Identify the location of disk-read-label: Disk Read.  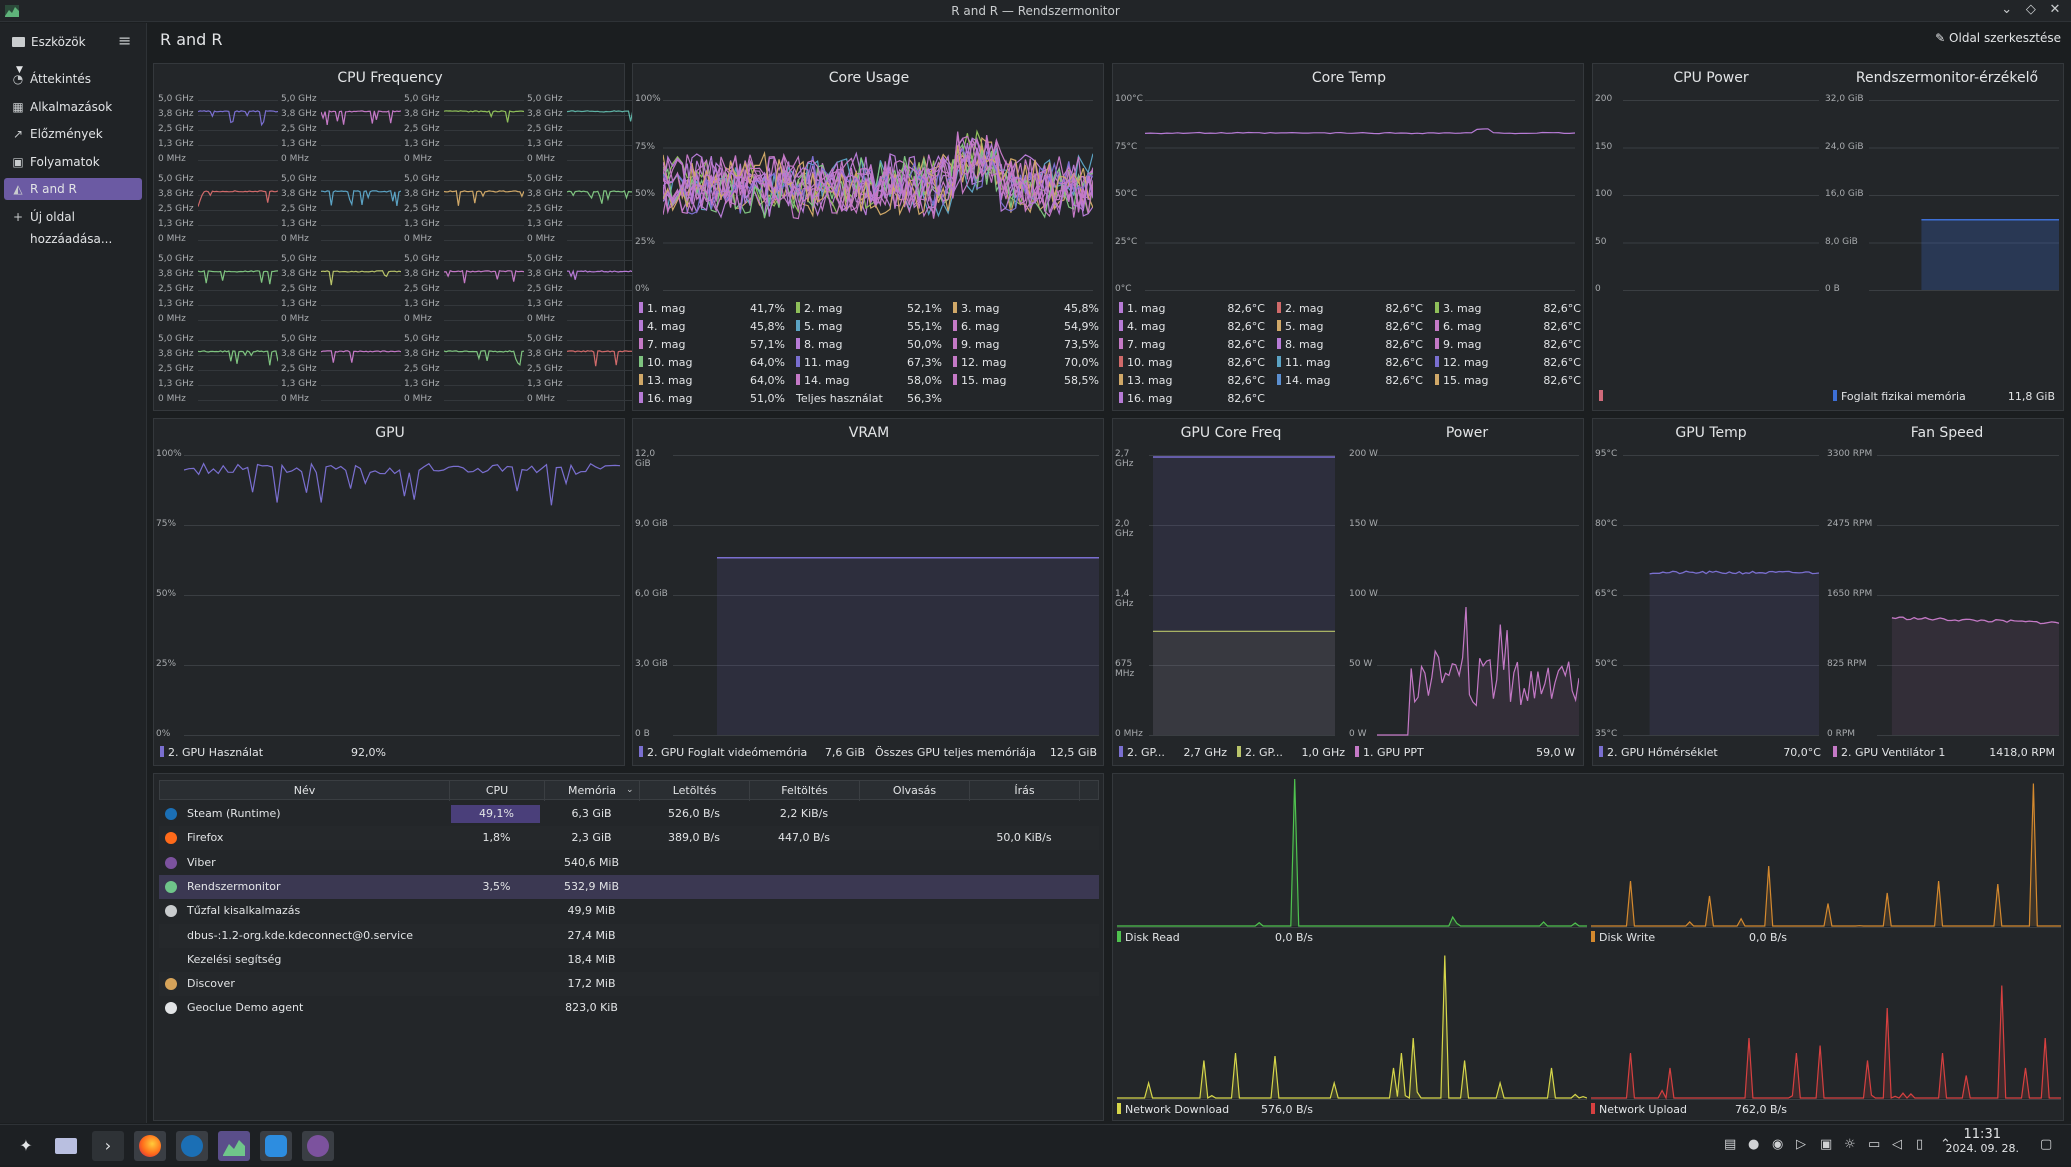
(1152, 937).